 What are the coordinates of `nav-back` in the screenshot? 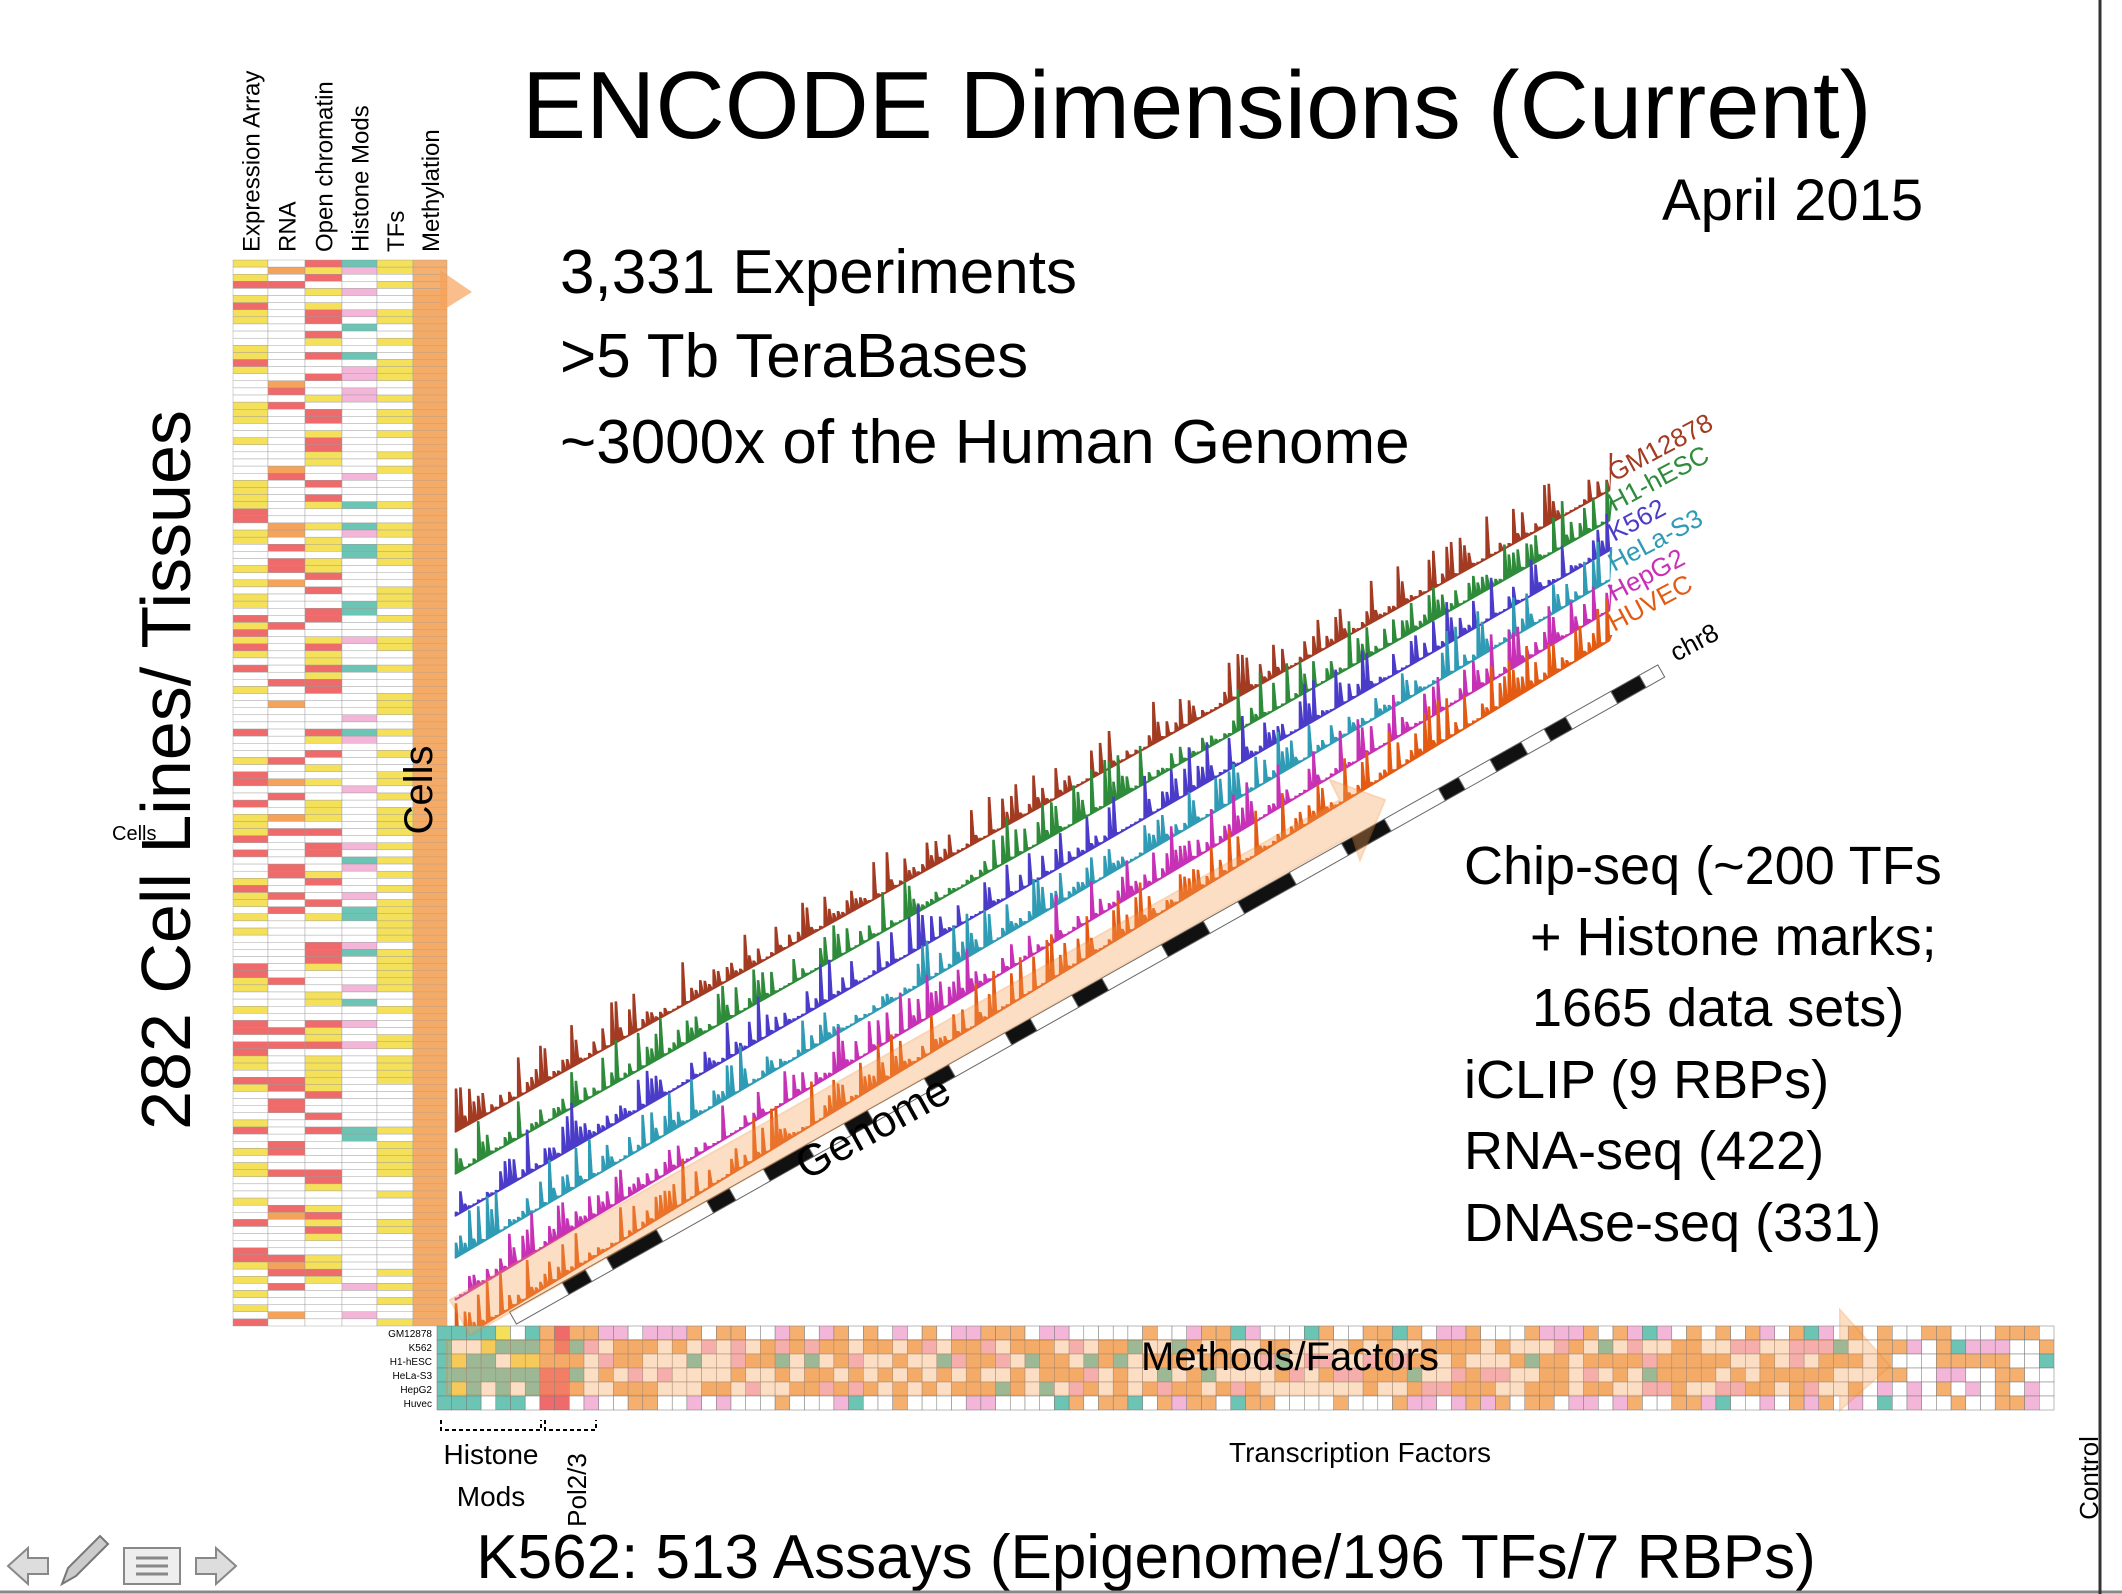 It's located at (27, 1566).